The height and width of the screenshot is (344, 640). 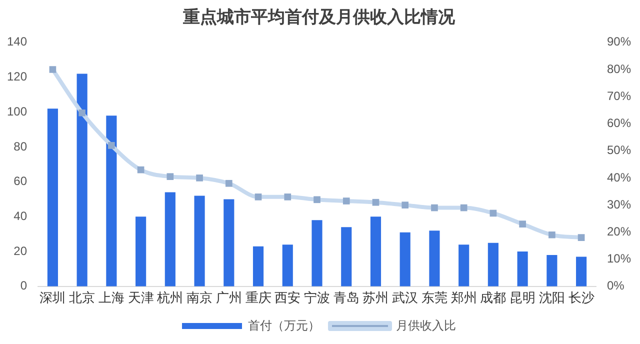 What do you see at coordinates (141, 297) in the screenshot?
I see `x-tick-label: 天津` at bounding box center [141, 297].